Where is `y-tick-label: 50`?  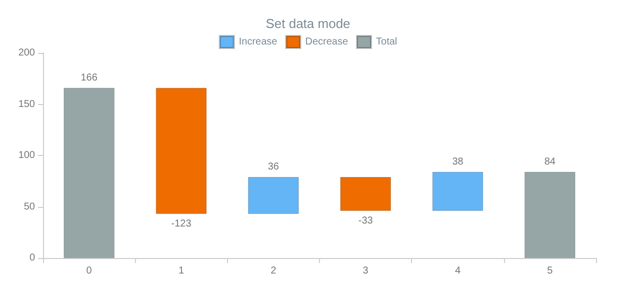
y-tick-label: 50 is located at coordinates (30, 206).